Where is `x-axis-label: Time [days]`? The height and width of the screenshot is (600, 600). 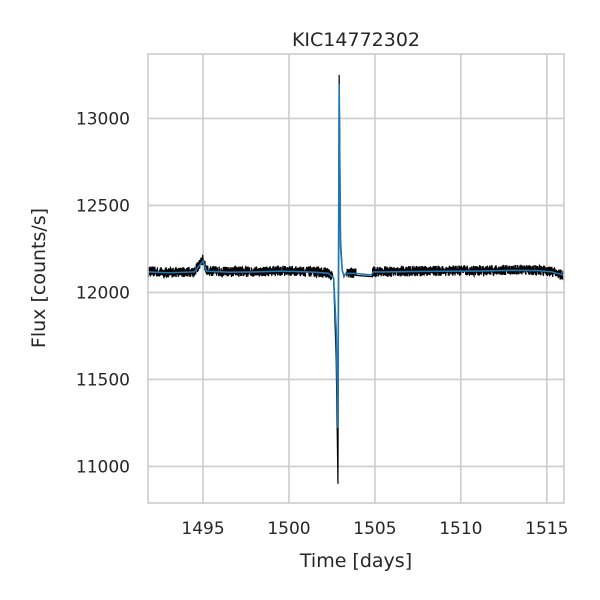 x-axis-label: Time [days] is located at coordinates (355, 561).